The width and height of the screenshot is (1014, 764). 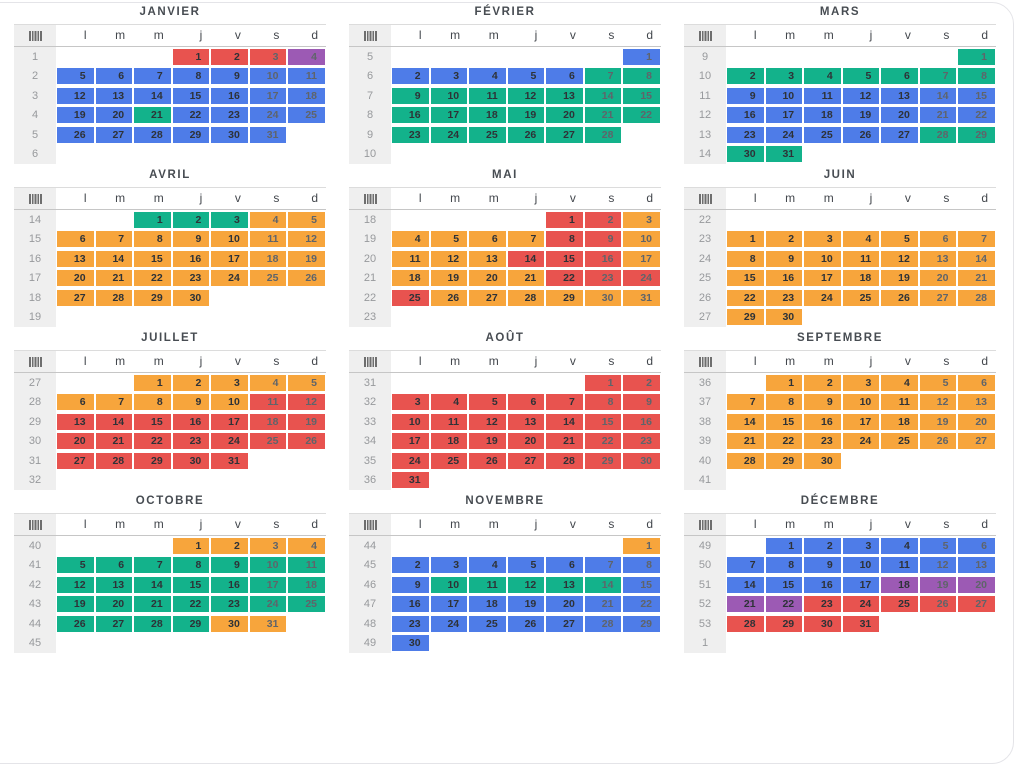 I want to click on day-octobre-4: 4, so click(x=306, y=545).